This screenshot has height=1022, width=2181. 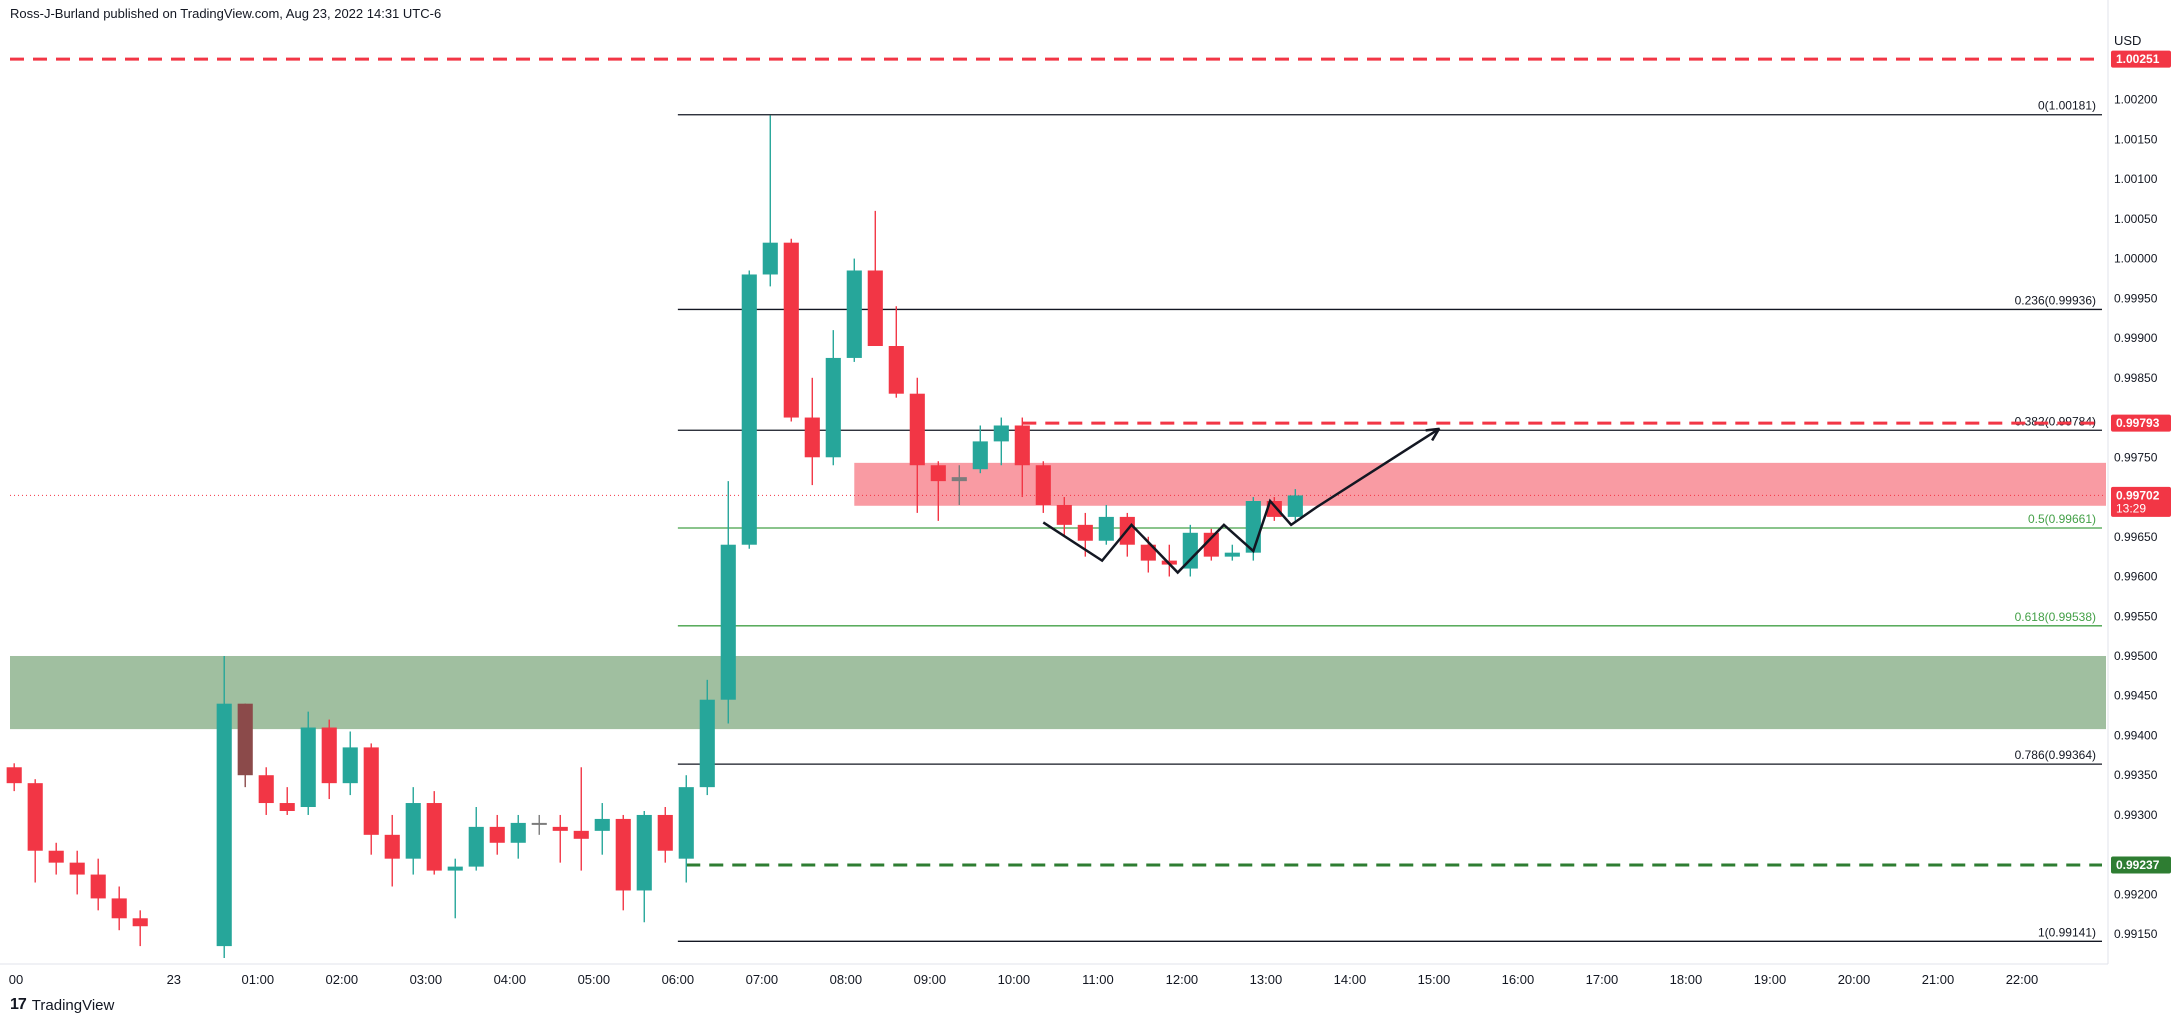 I want to click on x-tick-label: 07:00, so click(x=762, y=979).